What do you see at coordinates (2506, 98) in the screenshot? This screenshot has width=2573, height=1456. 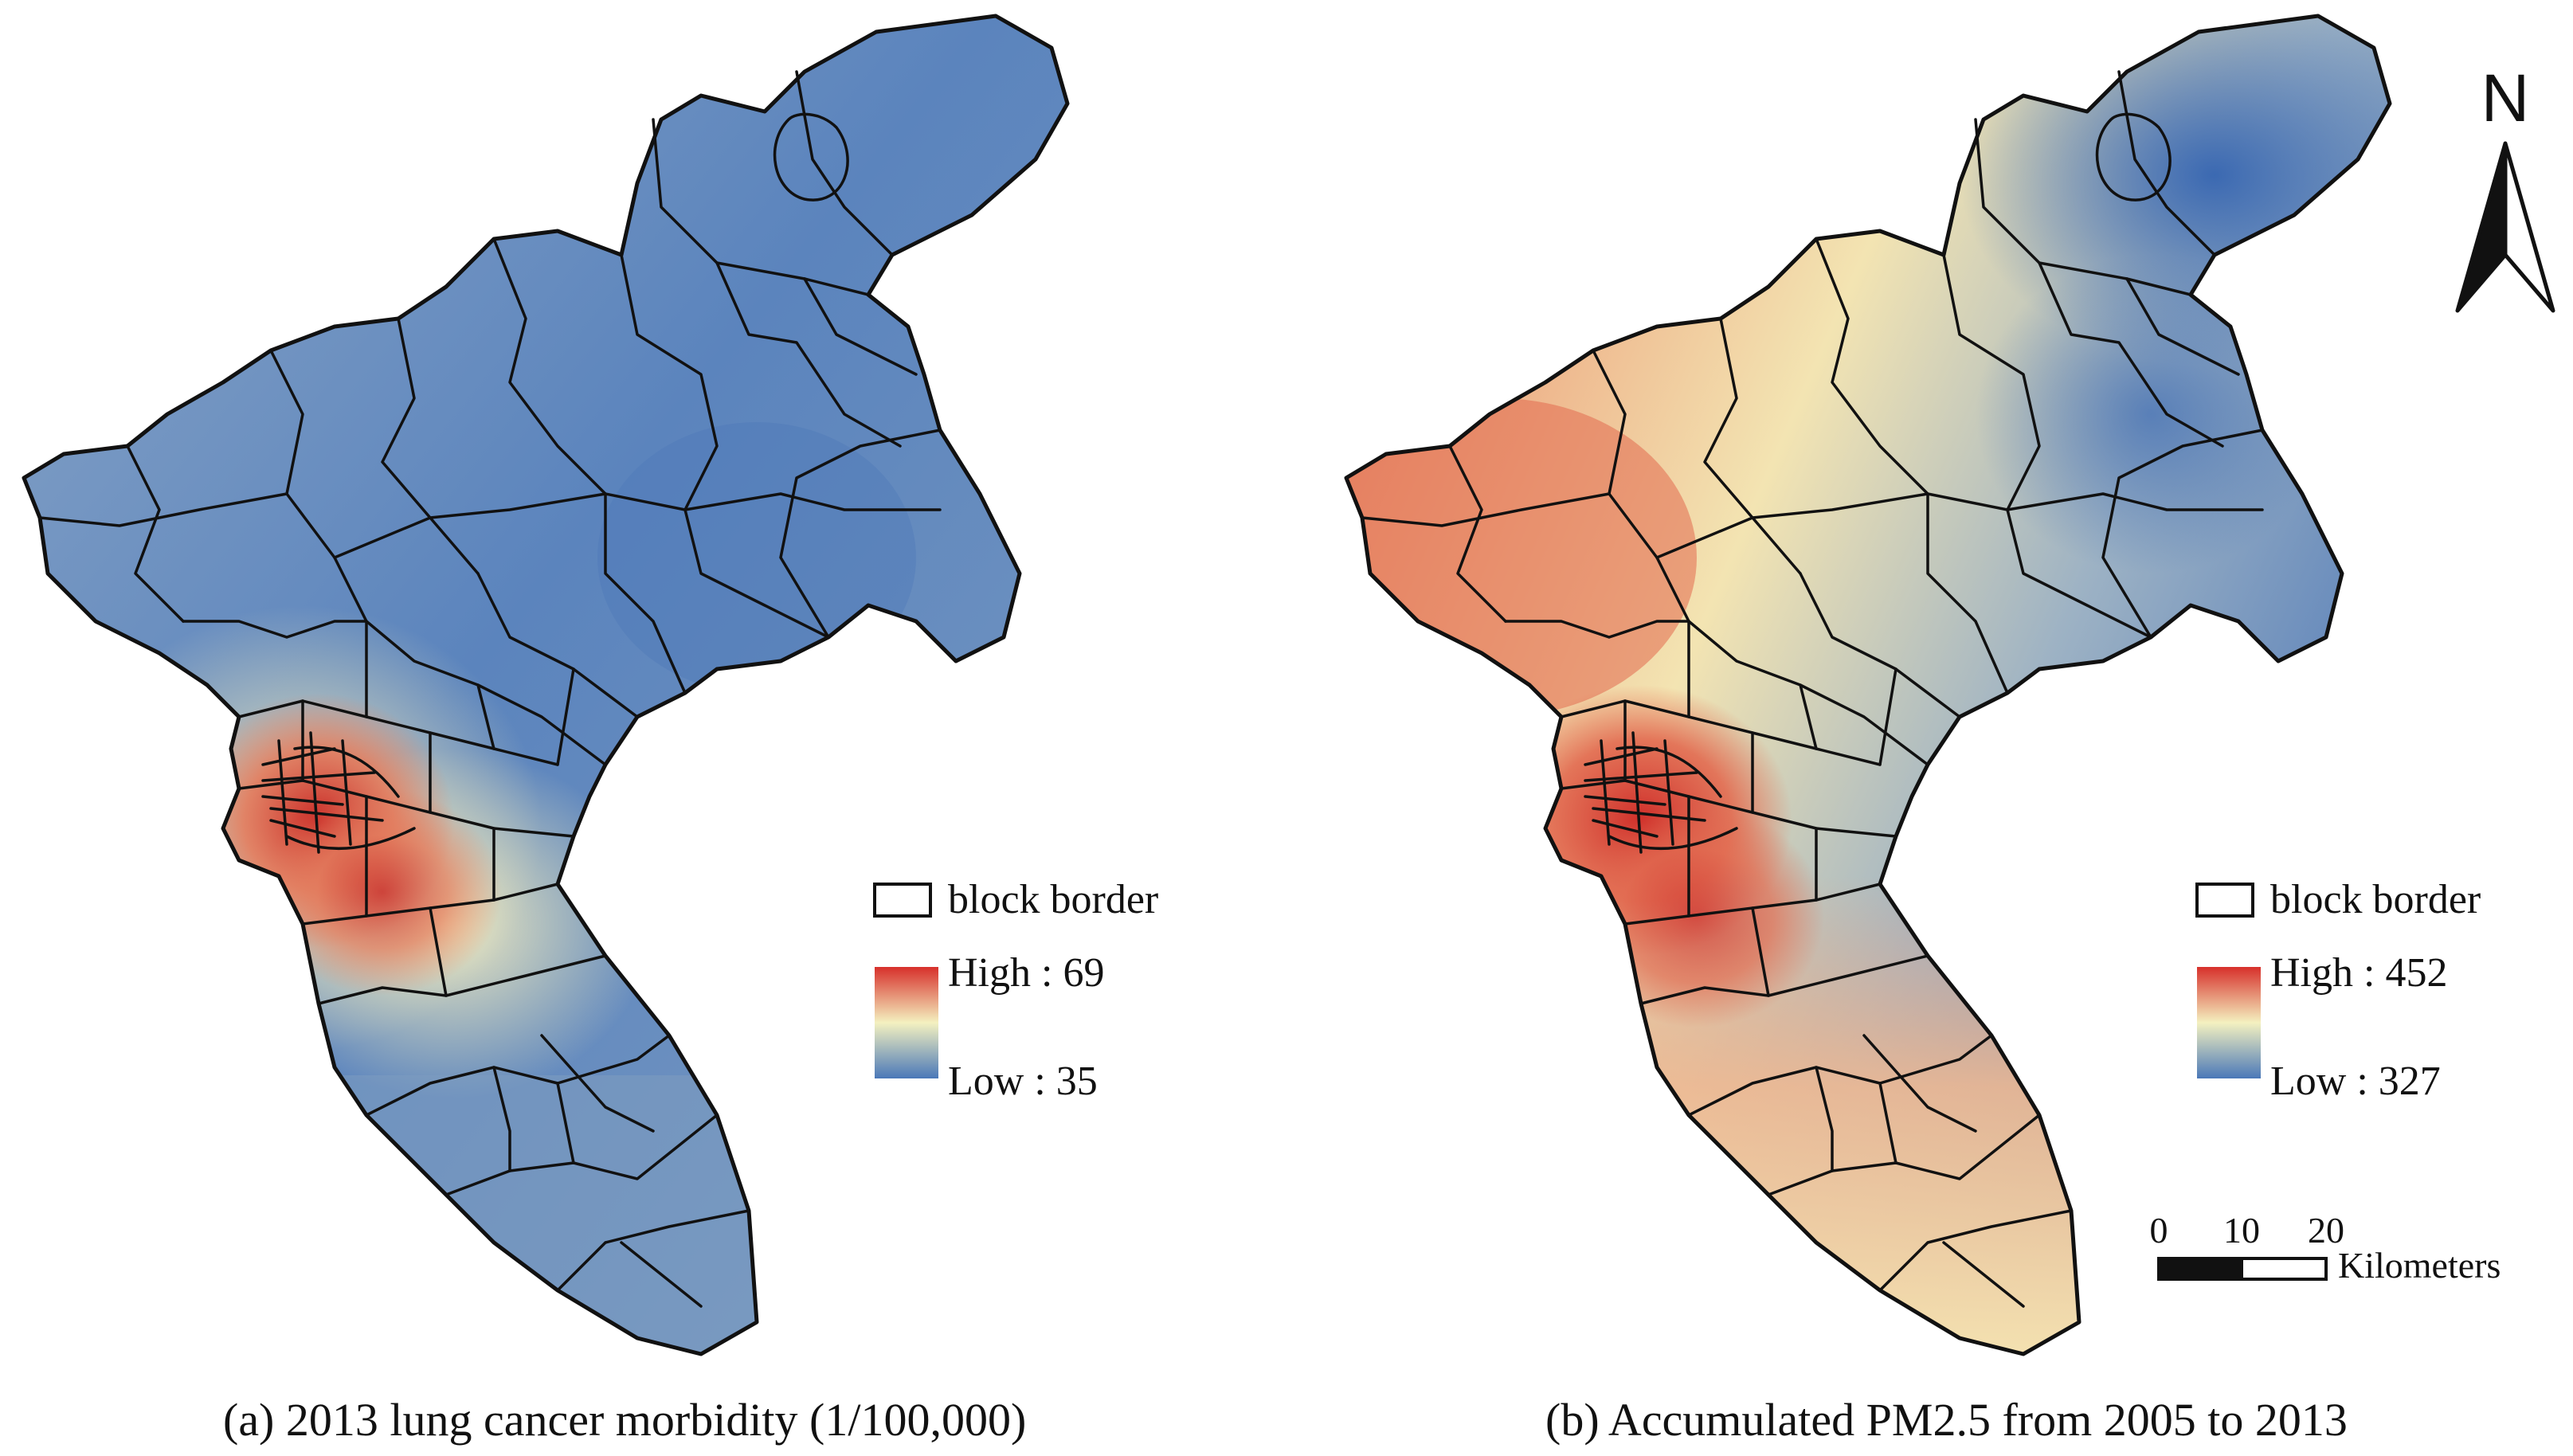 I see `north-arrow-label: N` at bounding box center [2506, 98].